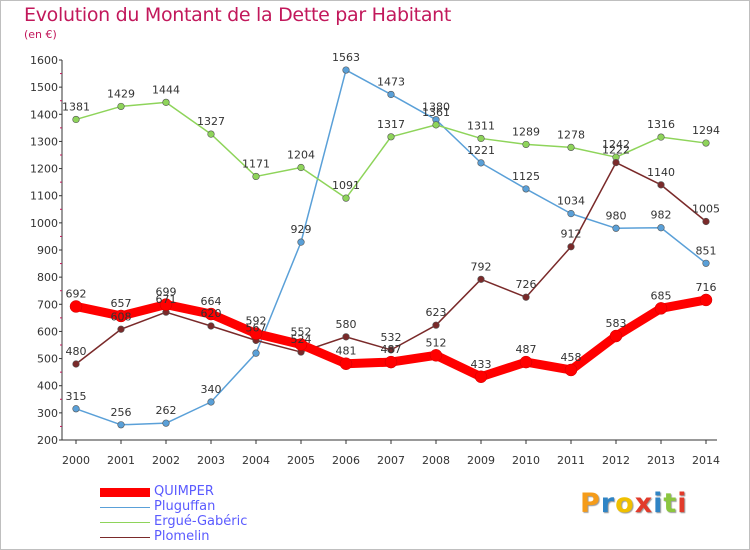 The width and height of the screenshot is (750, 550). I want to click on logo-letter: P, so click(590, 503).